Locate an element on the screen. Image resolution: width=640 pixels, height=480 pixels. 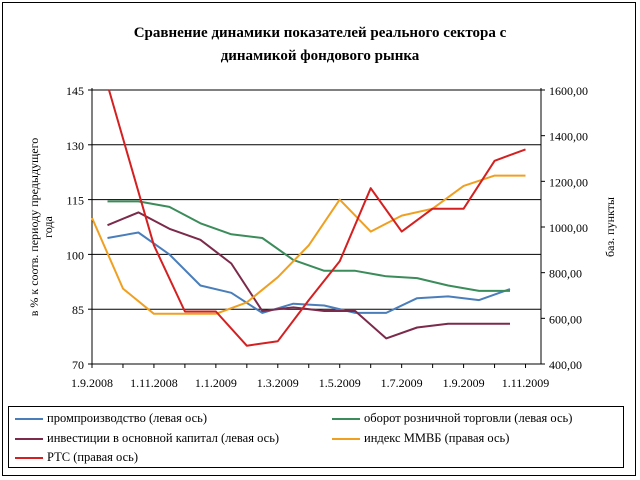
x-tick-label: 1.11.2009 is located at coordinates (526, 383).